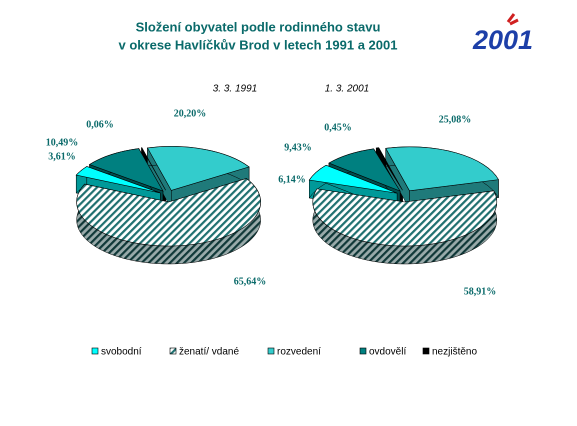 The height and width of the screenshot is (426, 577). I want to click on data-label: 6,14%, so click(292, 179).